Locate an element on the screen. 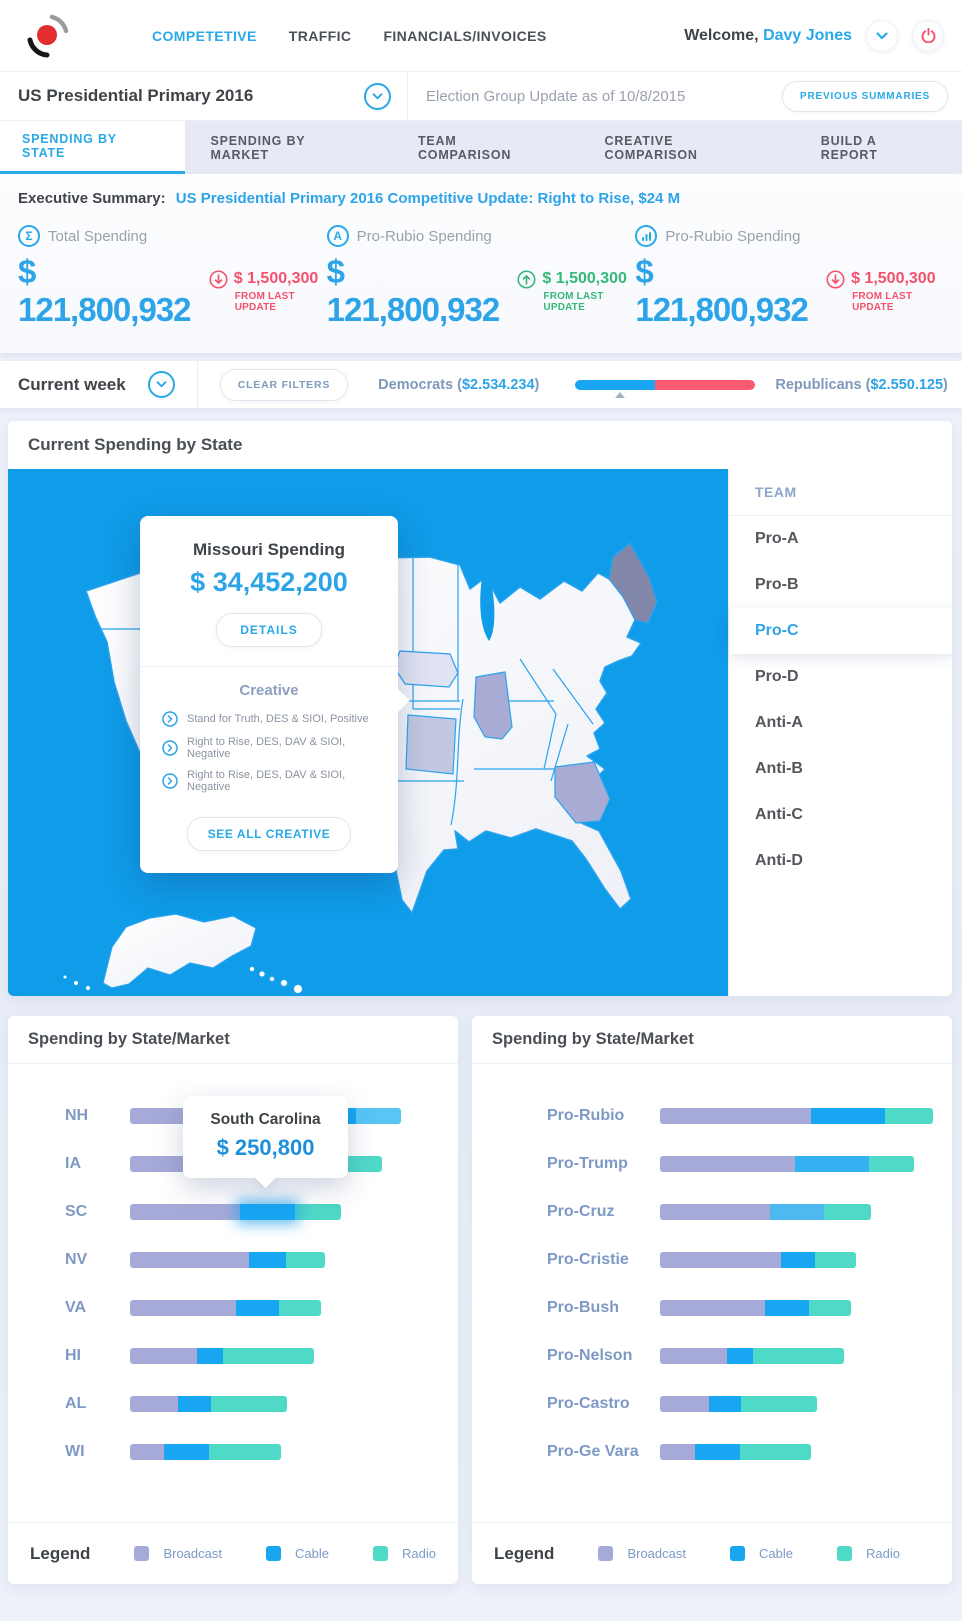 This screenshot has width=962, height=1621. team-item-anti-b: Anti-B is located at coordinates (779, 768).